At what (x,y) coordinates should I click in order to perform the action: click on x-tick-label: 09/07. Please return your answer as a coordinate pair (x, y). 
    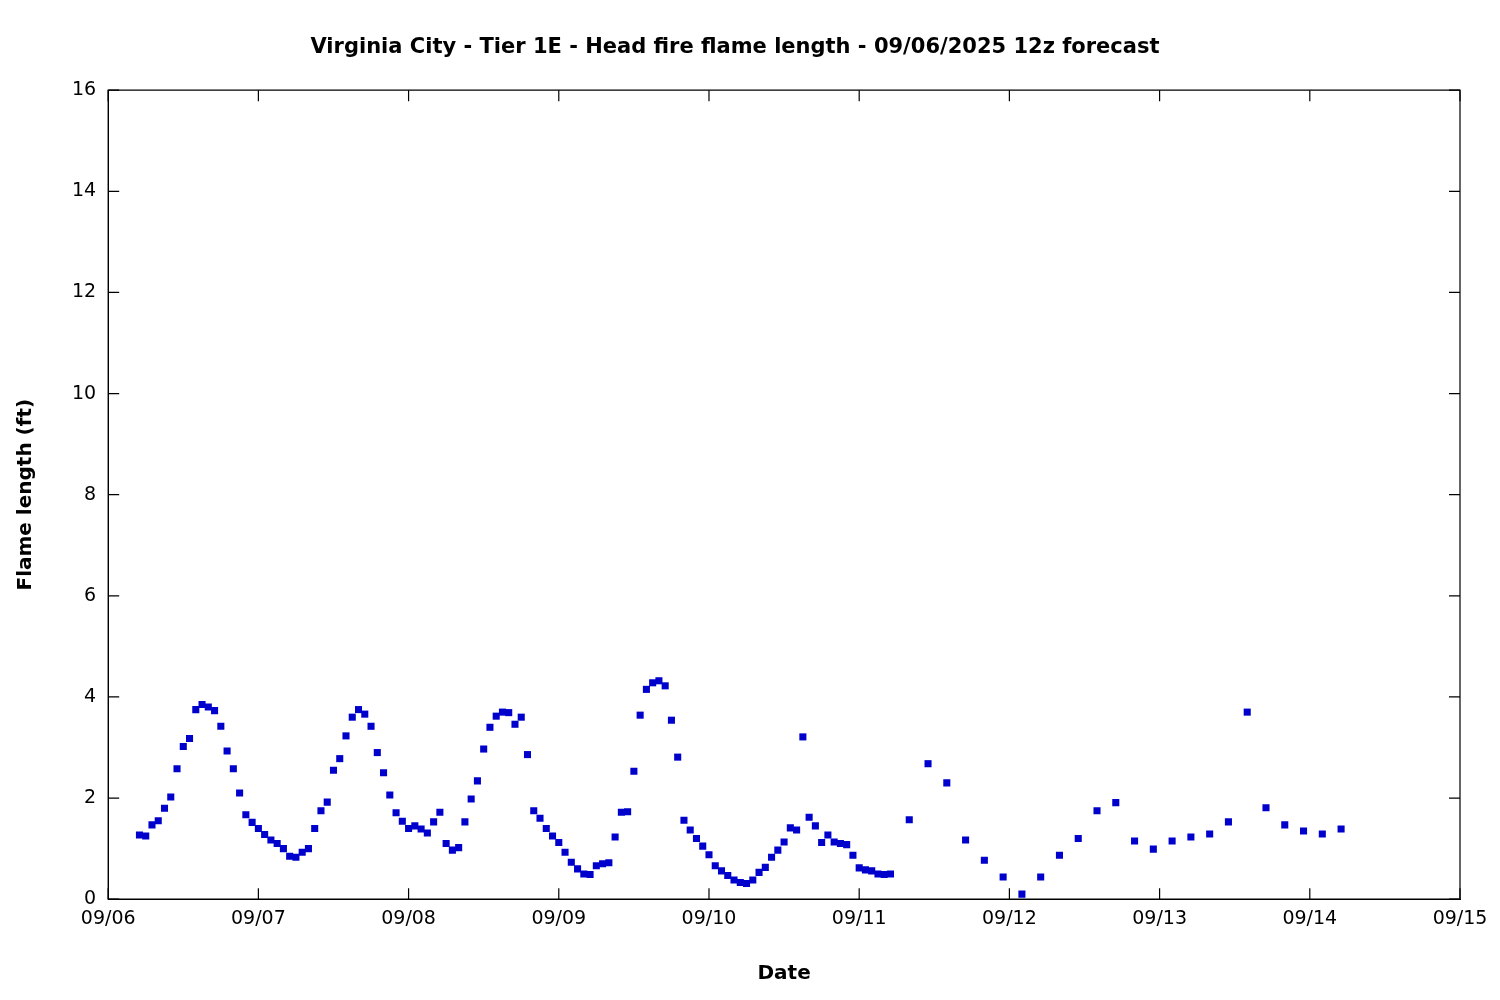
    Looking at the image, I should click on (258, 916).